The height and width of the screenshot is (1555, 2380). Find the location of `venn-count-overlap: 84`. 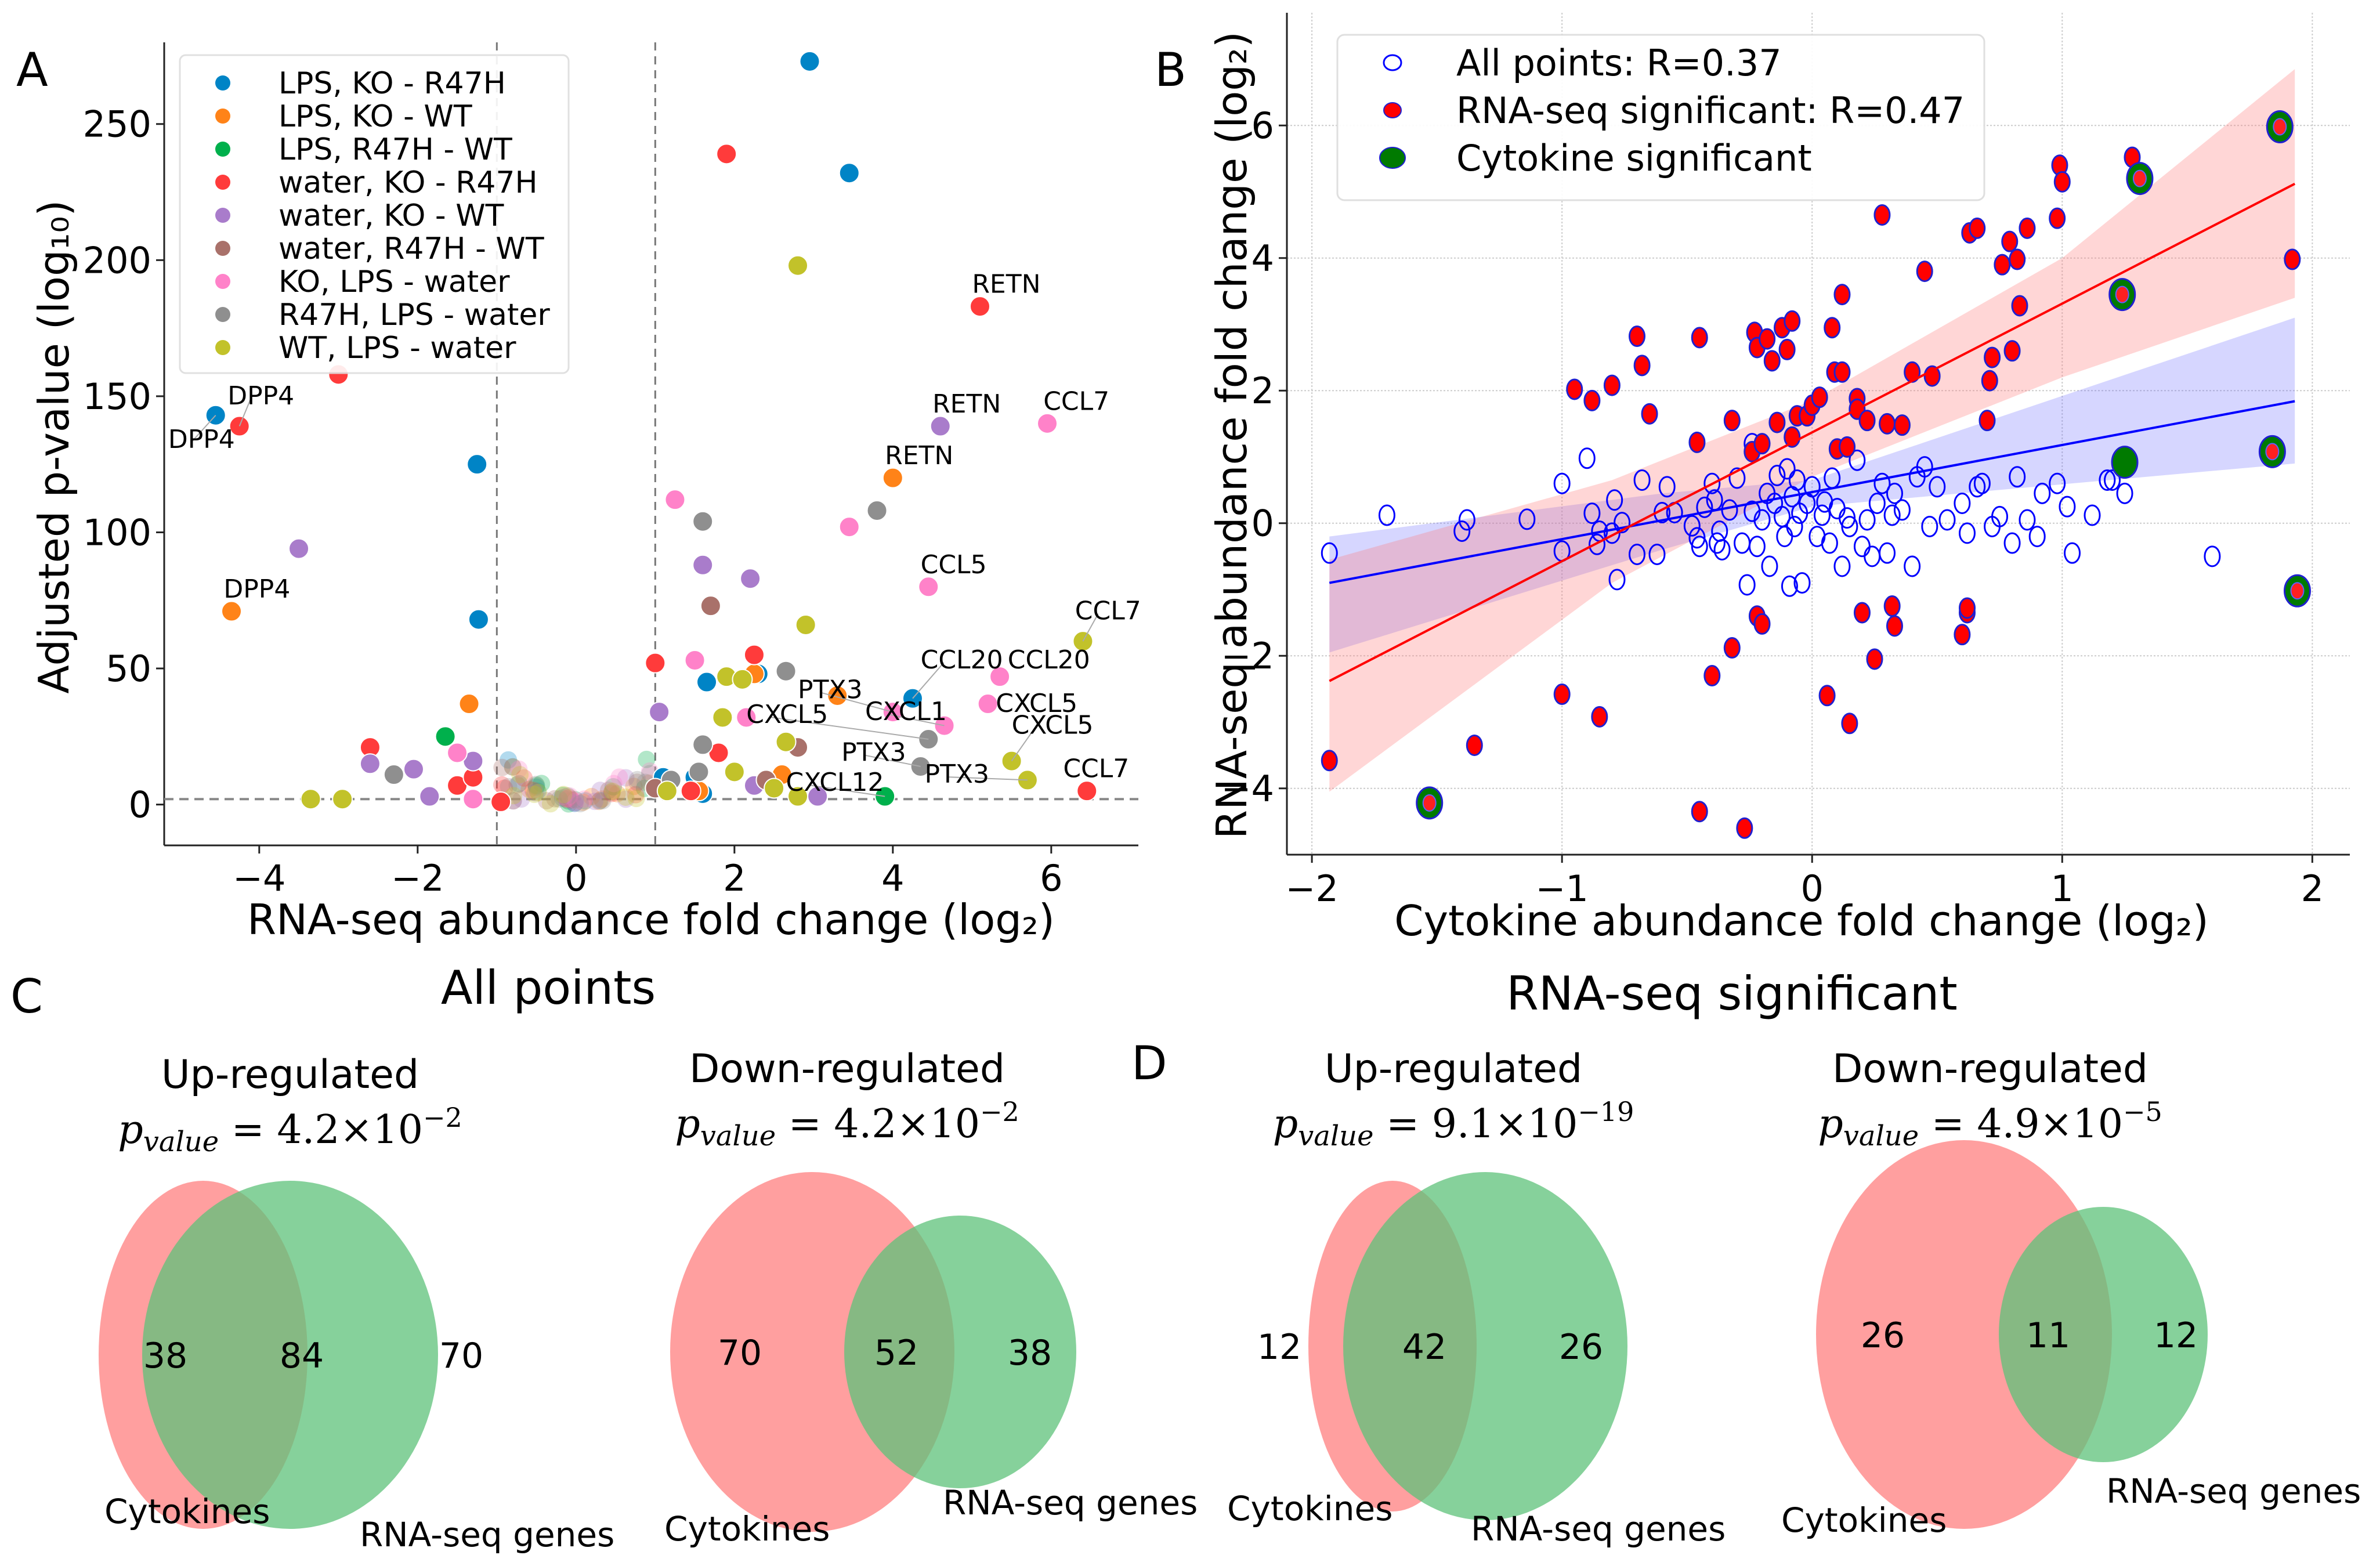

venn-count-overlap: 84 is located at coordinates (302, 1356).